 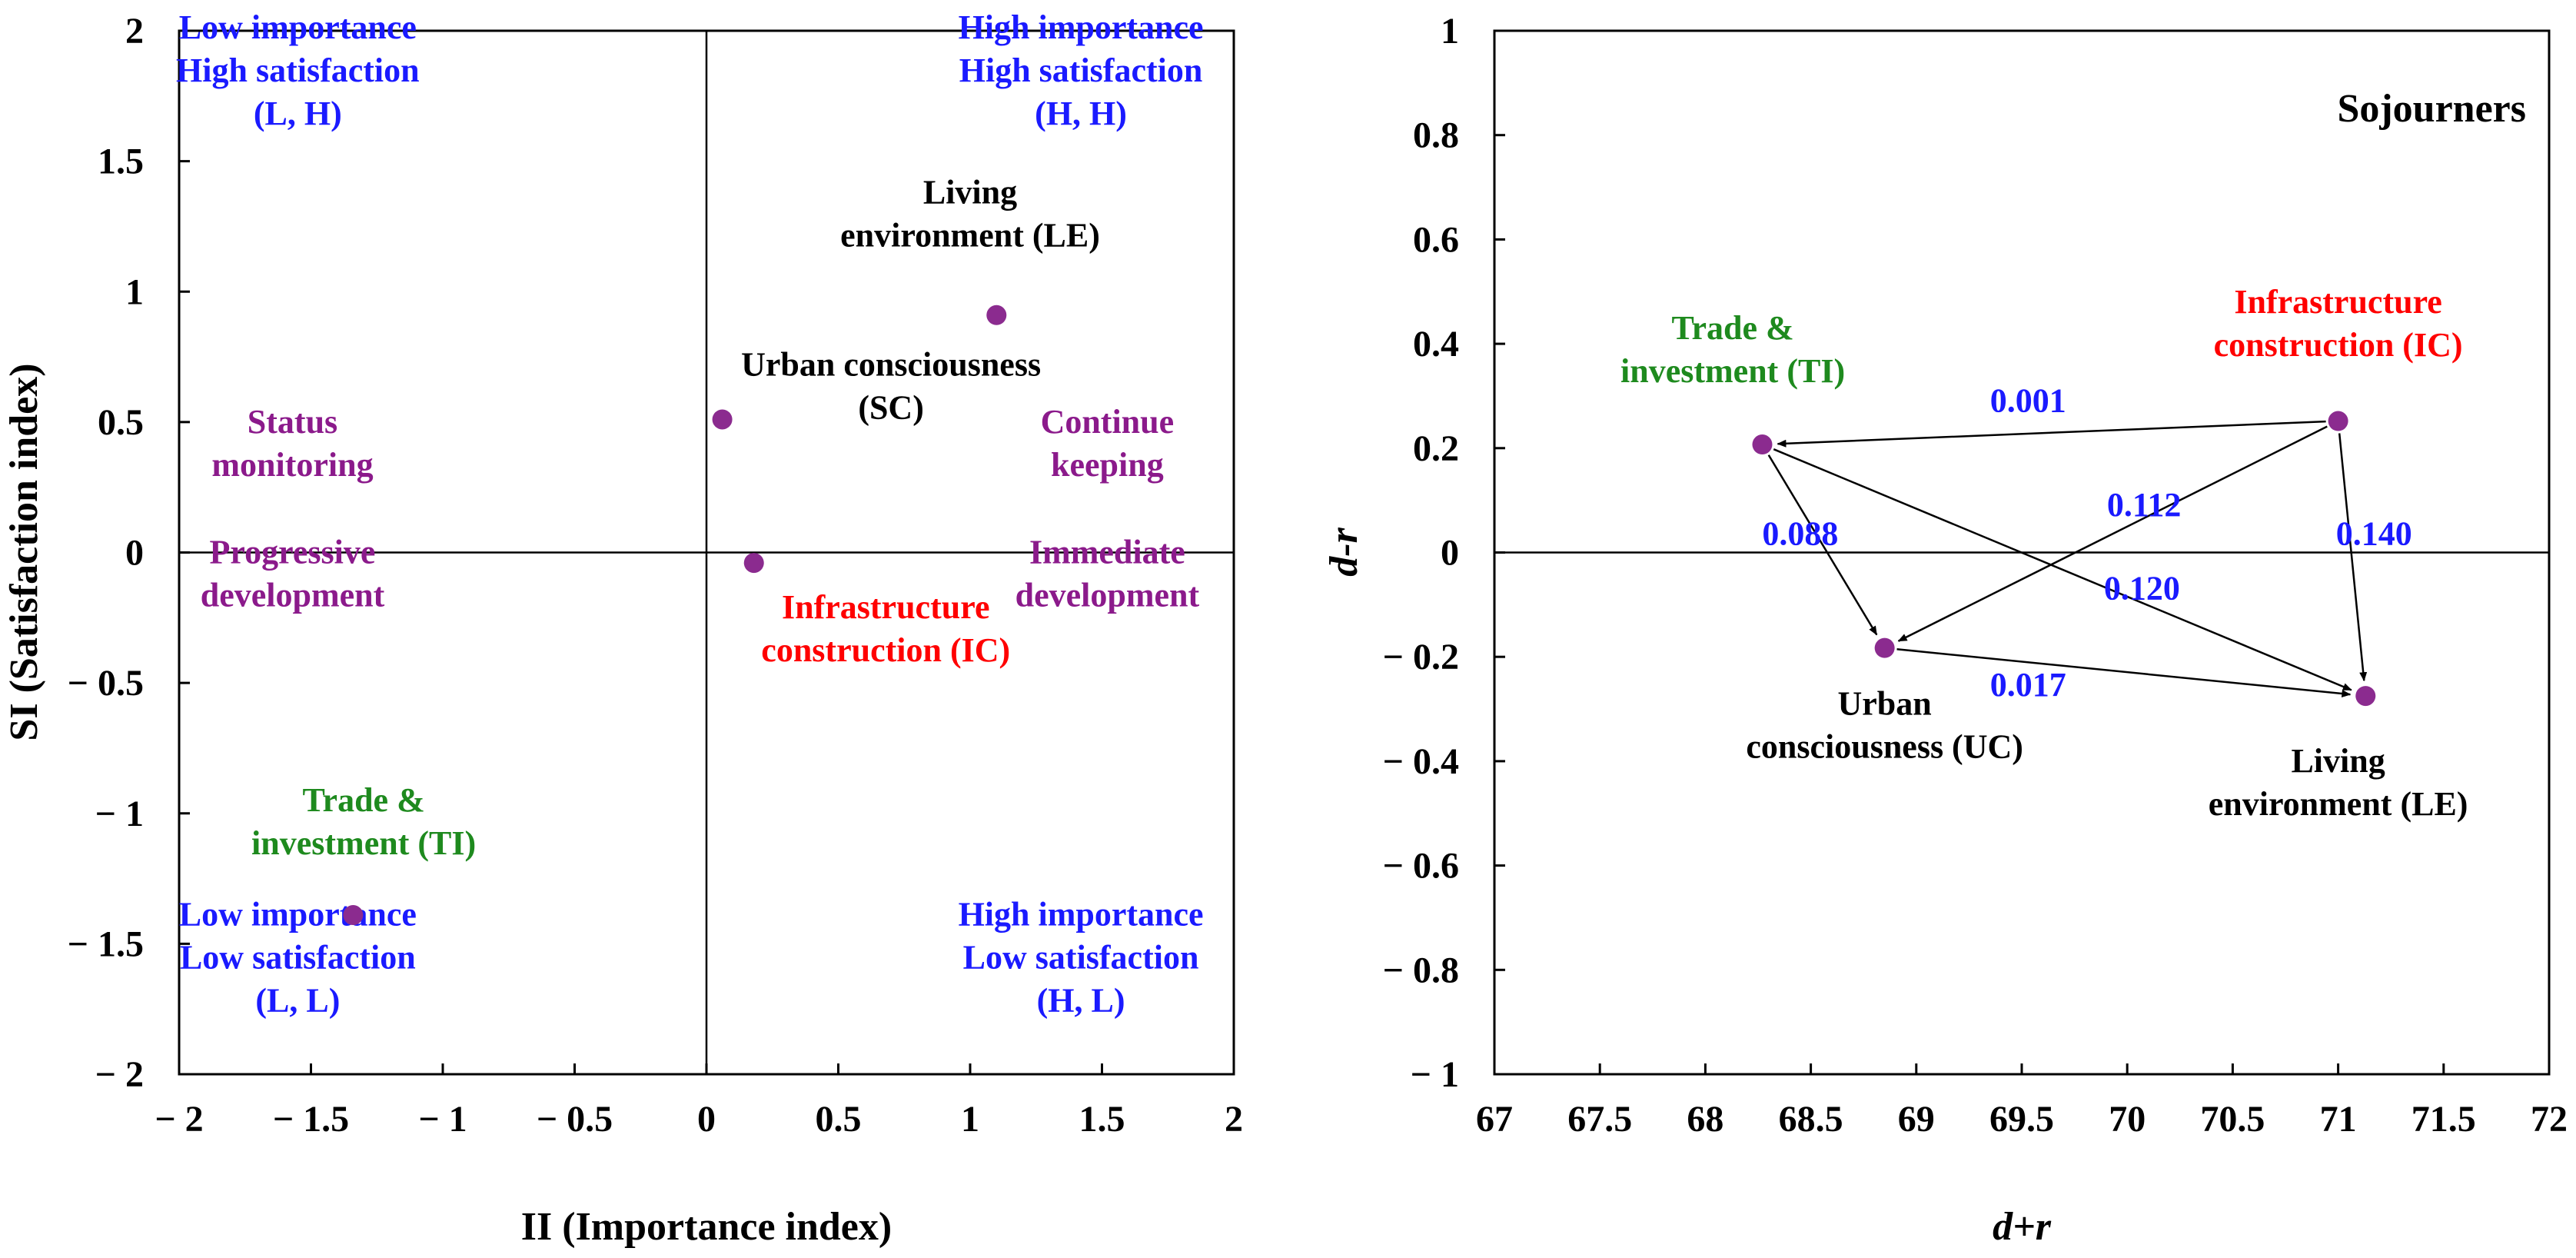 I want to click on y-tick-label: − 0.5, so click(x=106, y=683).